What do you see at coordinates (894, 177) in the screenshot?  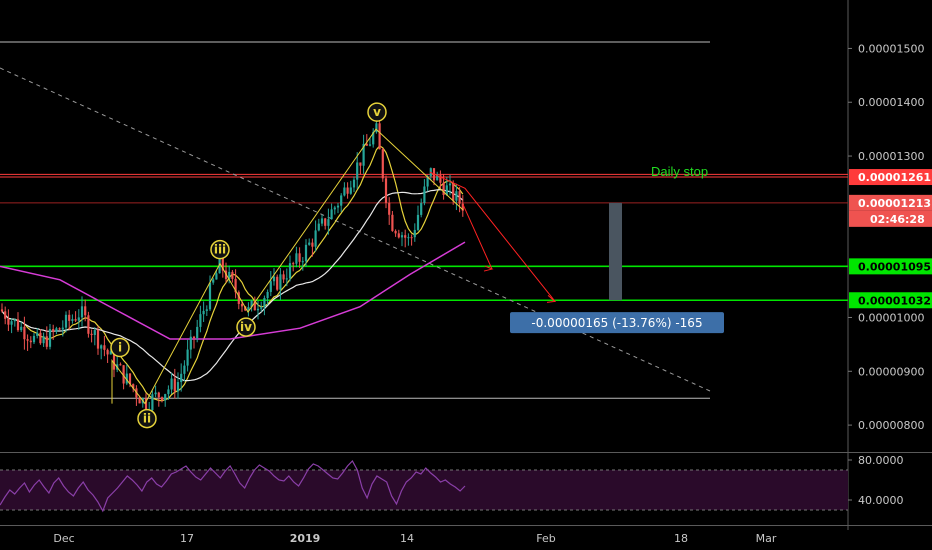 I see `price-label-text: 0.00001261` at bounding box center [894, 177].